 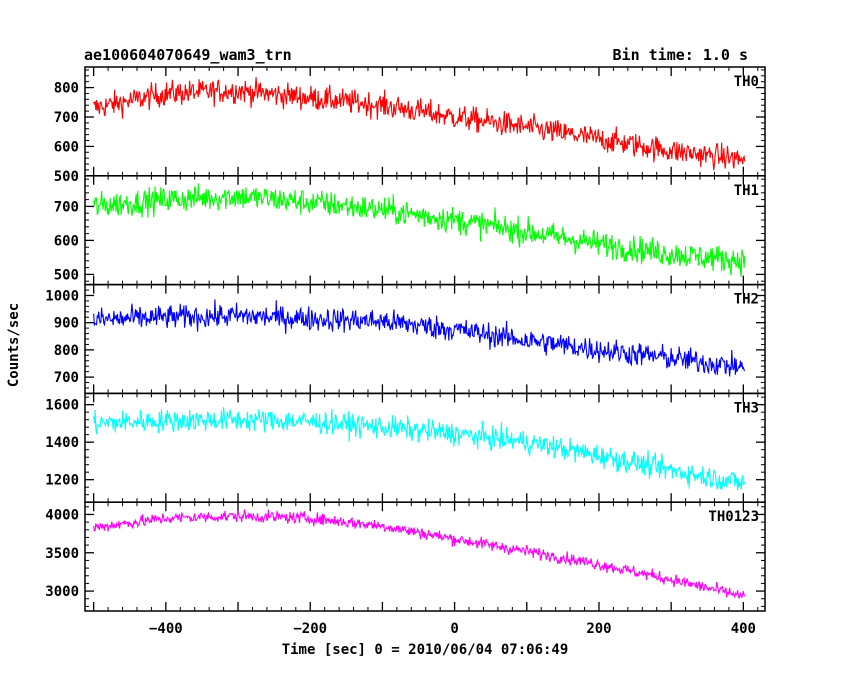 What do you see at coordinates (419, 449) in the screenshot?
I see `series-line-th3` at bounding box center [419, 449].